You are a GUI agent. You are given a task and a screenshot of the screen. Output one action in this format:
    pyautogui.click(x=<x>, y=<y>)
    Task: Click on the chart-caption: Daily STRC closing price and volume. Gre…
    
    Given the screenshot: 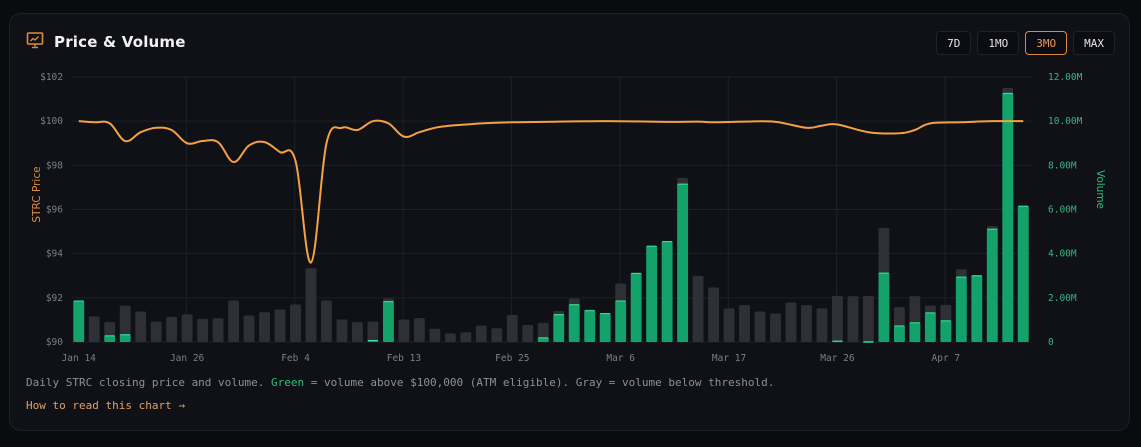 What is the action you would take?
    pyautogui.click(x=400, y=382)
    